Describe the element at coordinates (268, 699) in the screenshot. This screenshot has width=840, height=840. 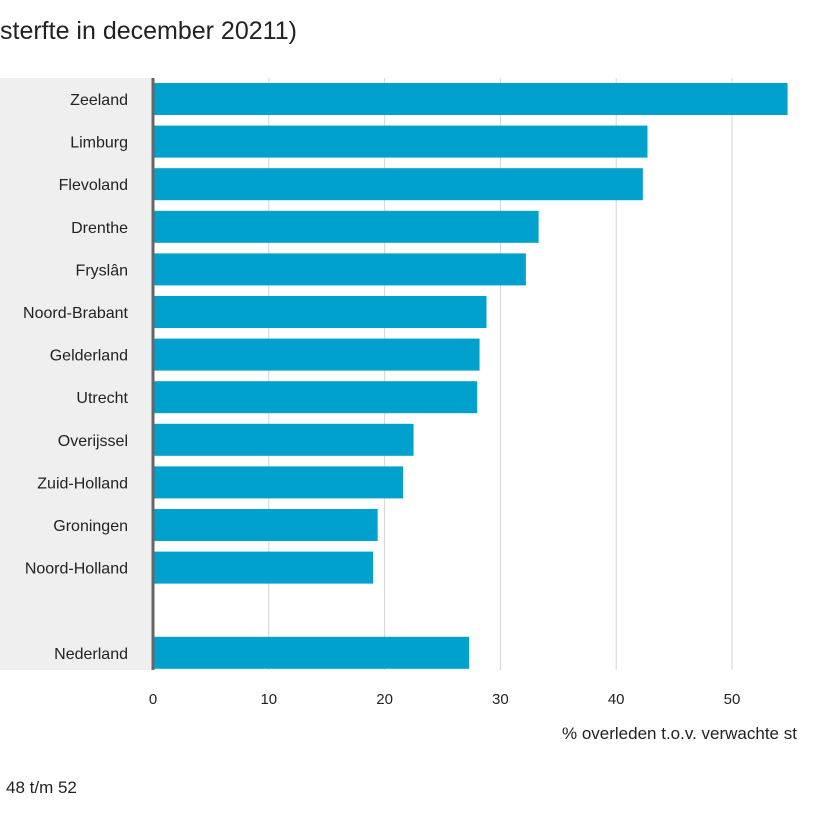
I see `x-tick-label: 10` at that location.